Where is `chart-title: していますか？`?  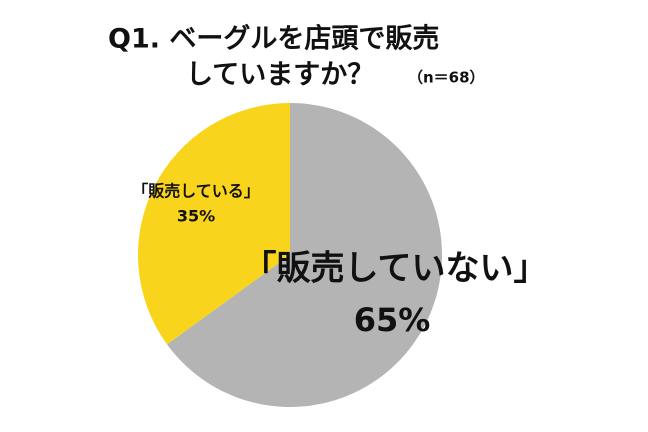
chart-title: していますか？ is located at coordinates (280, 75).